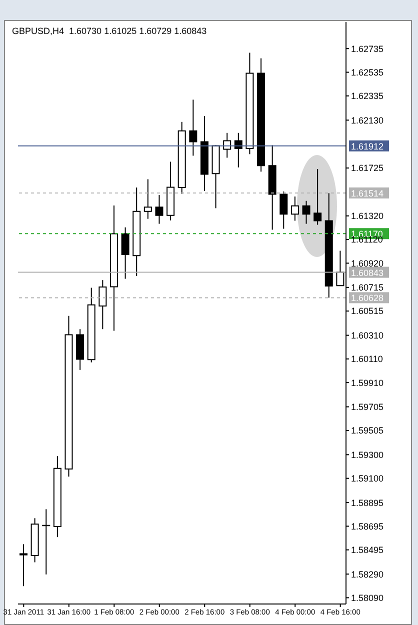 The width and height of the screenshot is (418, 625). I want to click on y-tick-label: 1.58495, so click(367, 550).